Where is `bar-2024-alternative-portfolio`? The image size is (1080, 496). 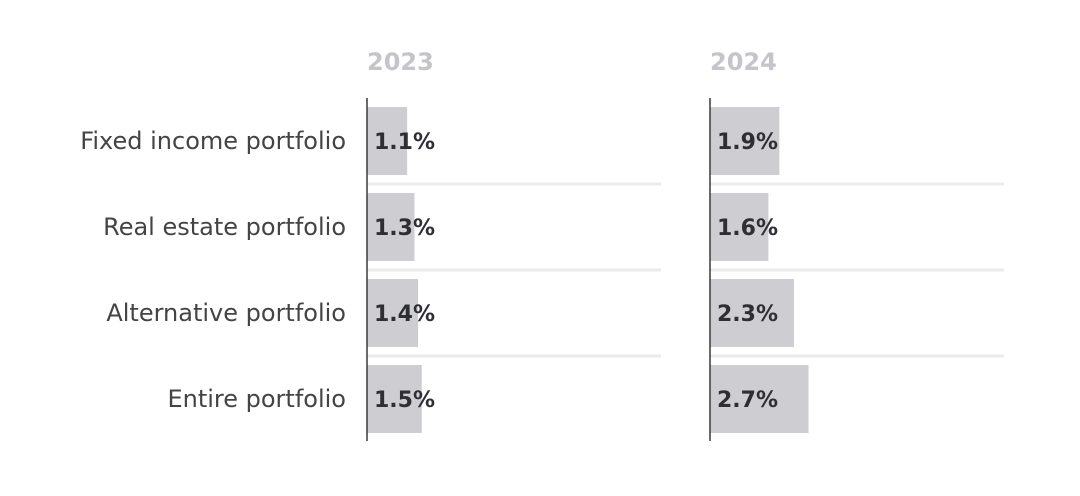
bar-2024-alternative-portfolio is located at coordinates (752, 313).